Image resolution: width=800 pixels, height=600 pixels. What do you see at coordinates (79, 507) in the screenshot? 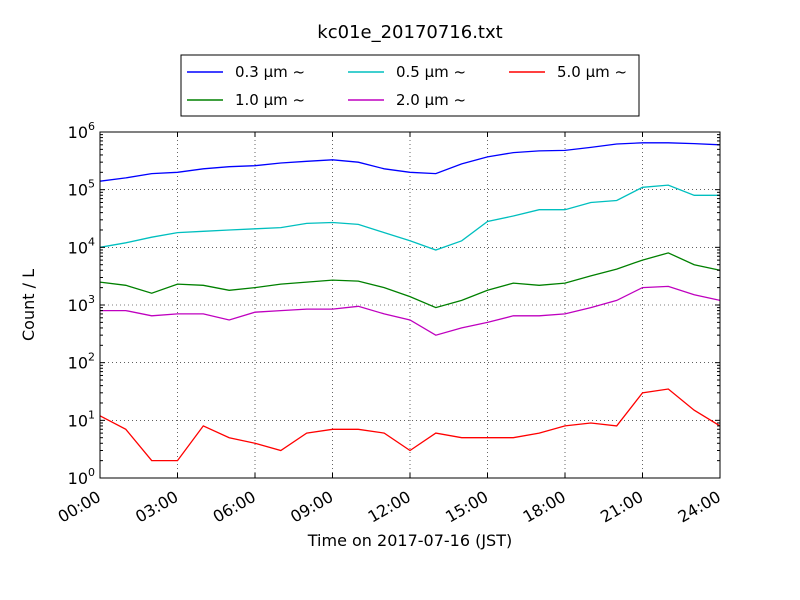
I see `x-tick-label: 00:00` at bounding box center [79, 507].